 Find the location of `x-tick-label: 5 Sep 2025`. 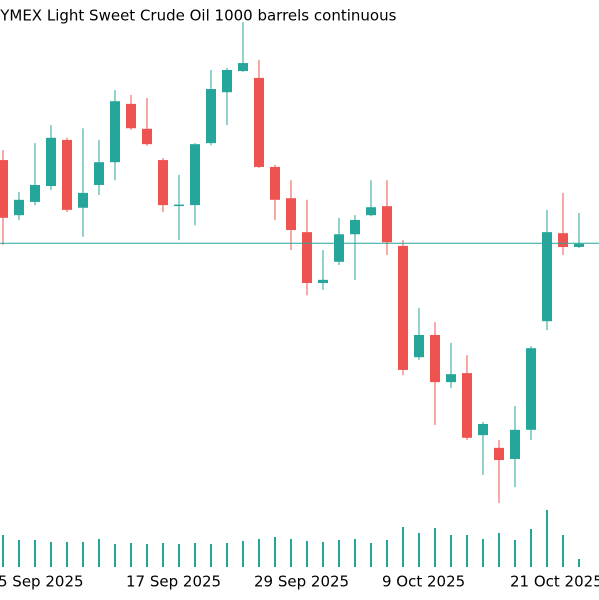

x-tick-label: 5 Sep 2025 is located at coordinates (42, 582).